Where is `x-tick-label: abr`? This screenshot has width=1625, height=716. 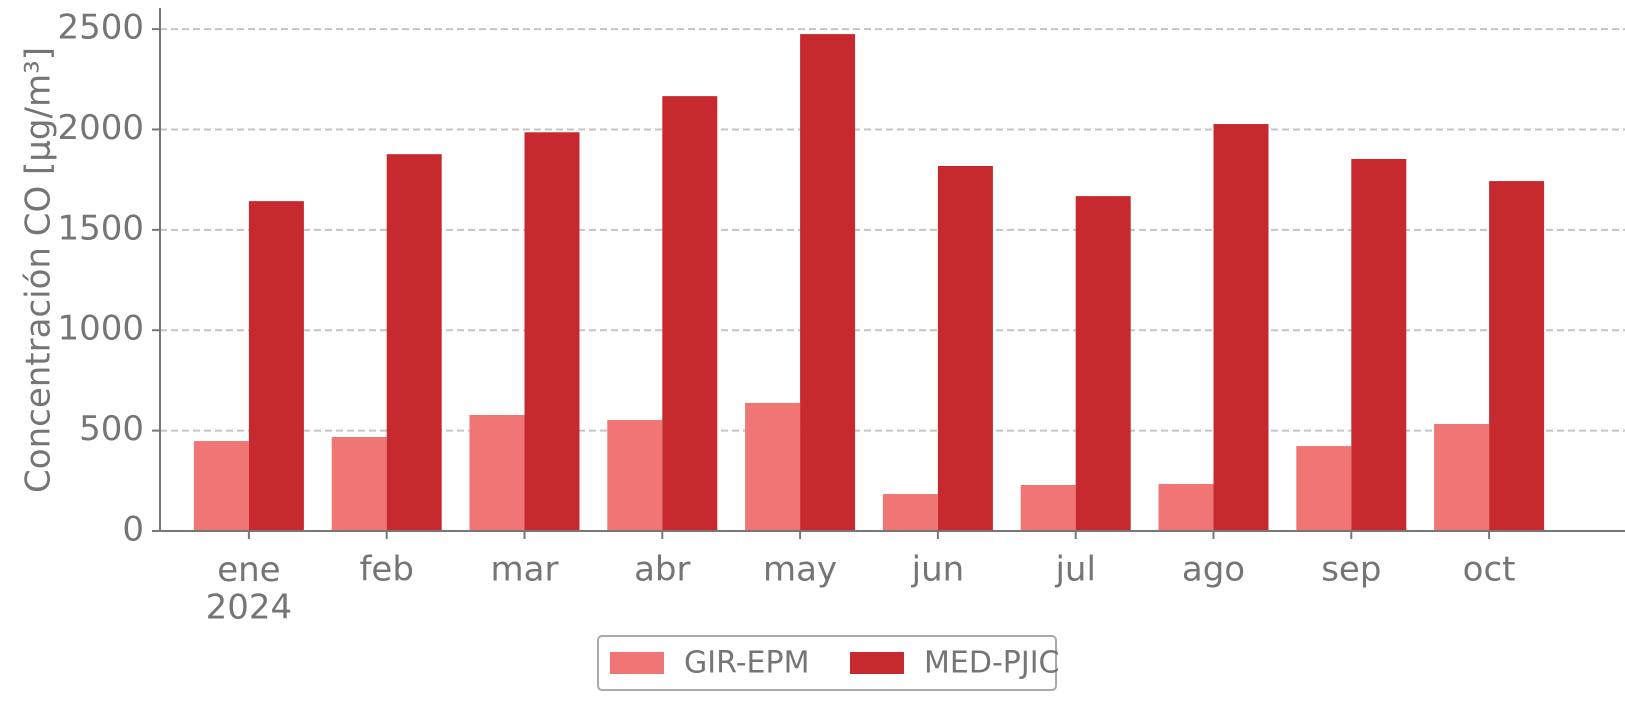 x-tick-label: abr is located at coordinates (662, 570).